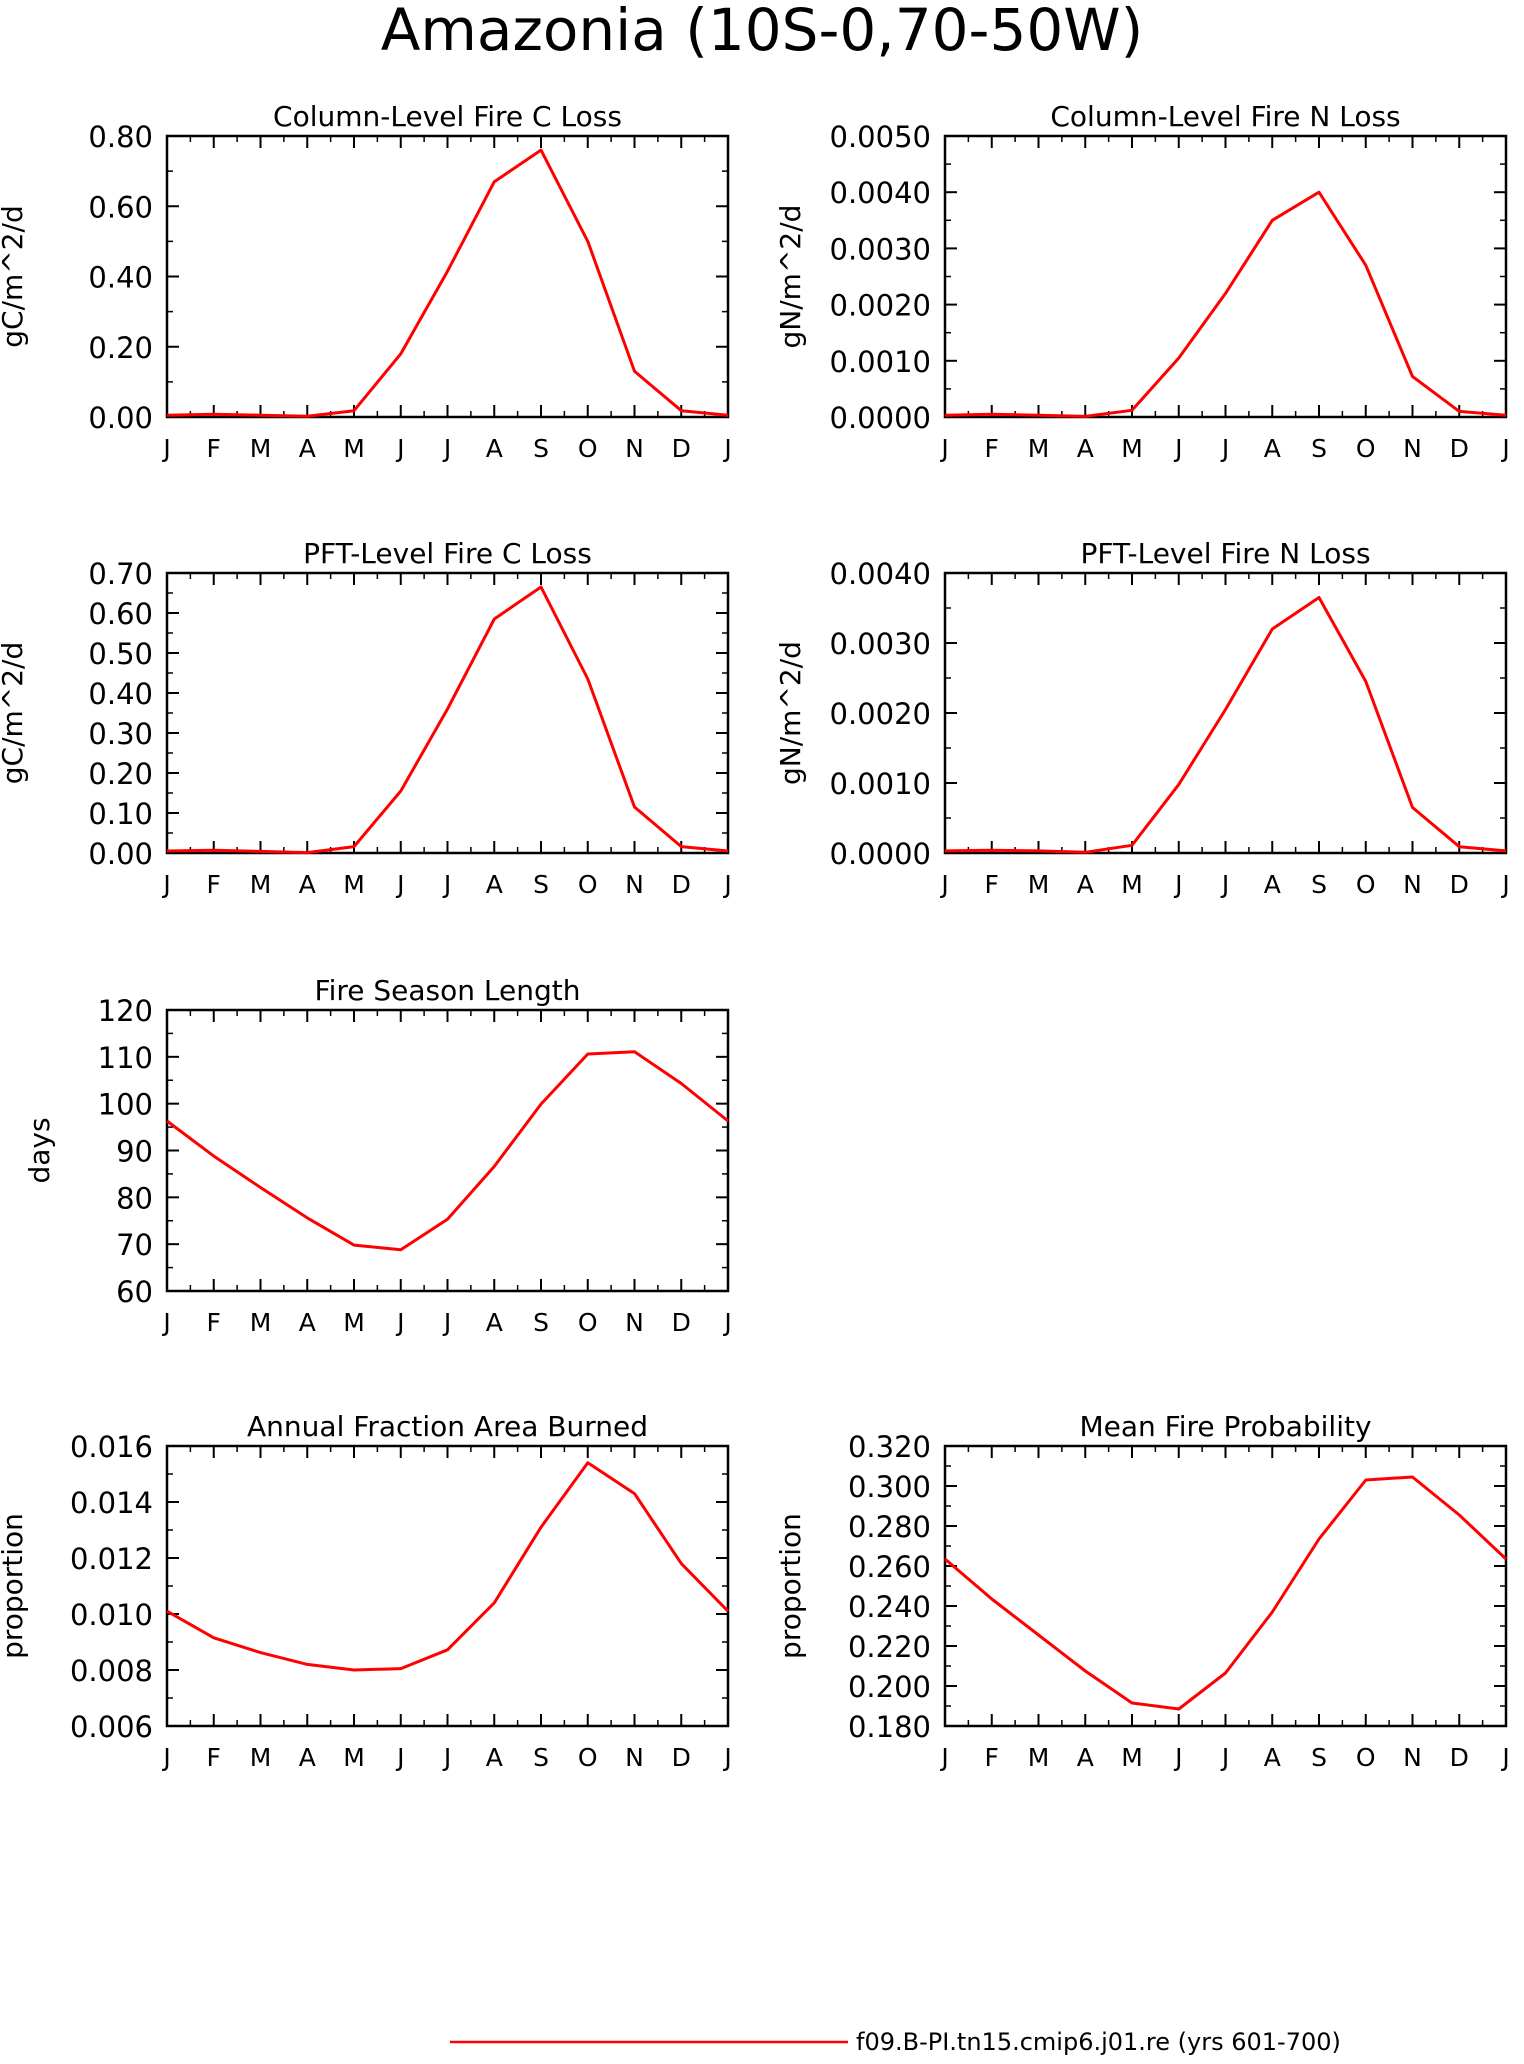 This screenshot has height=2064, width=1524. Describe the element at coordinates (448, 990) in the screenshot. I see `panel-title: Fire Season Length` at that location.